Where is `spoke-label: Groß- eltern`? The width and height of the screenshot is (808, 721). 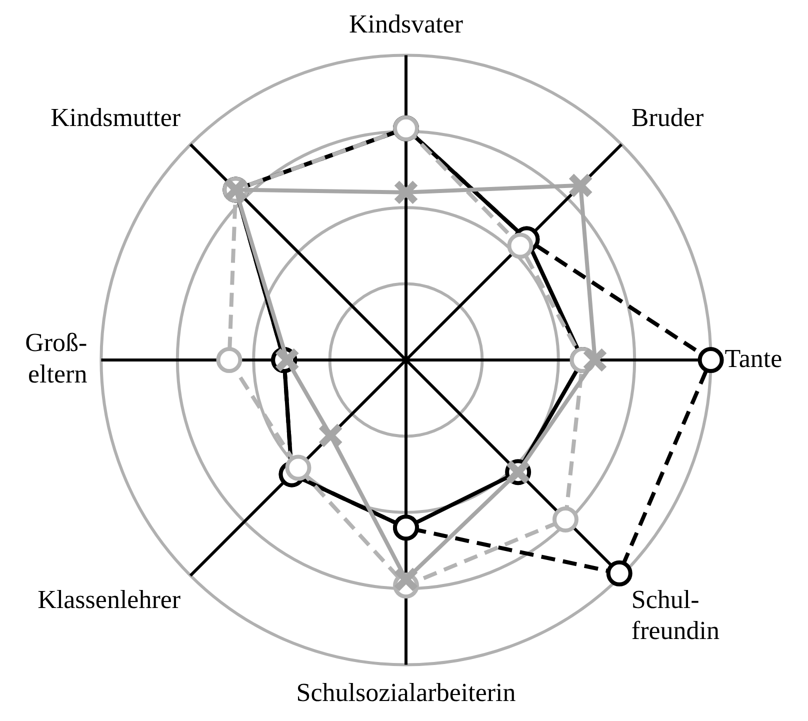
spoke-label: Groß- eltern is located at coordinates (56, 358).